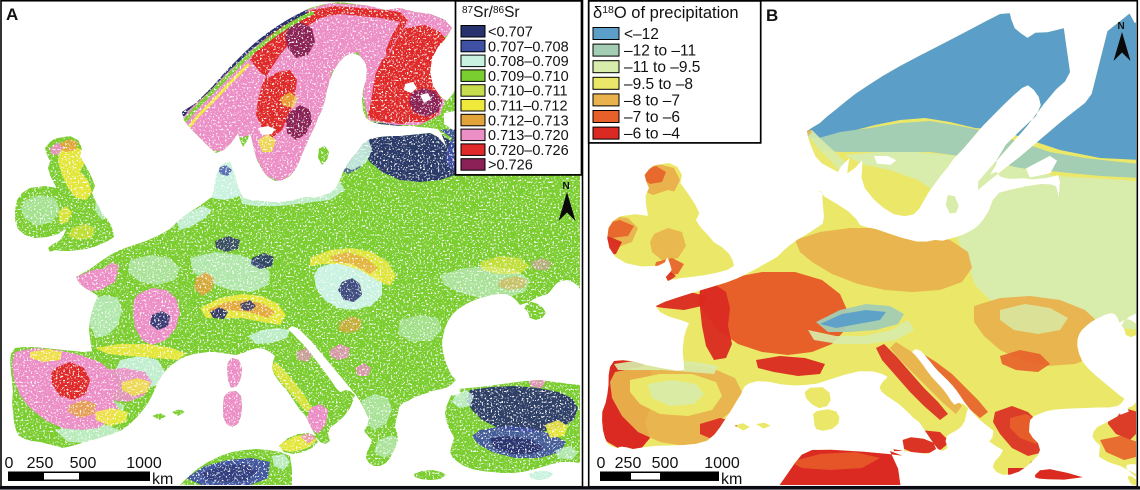  What do you see at coordinates (528, 92) in the screenshot?
I see `svg-text: 0.710–0.711` at bounding box center [528, 92].